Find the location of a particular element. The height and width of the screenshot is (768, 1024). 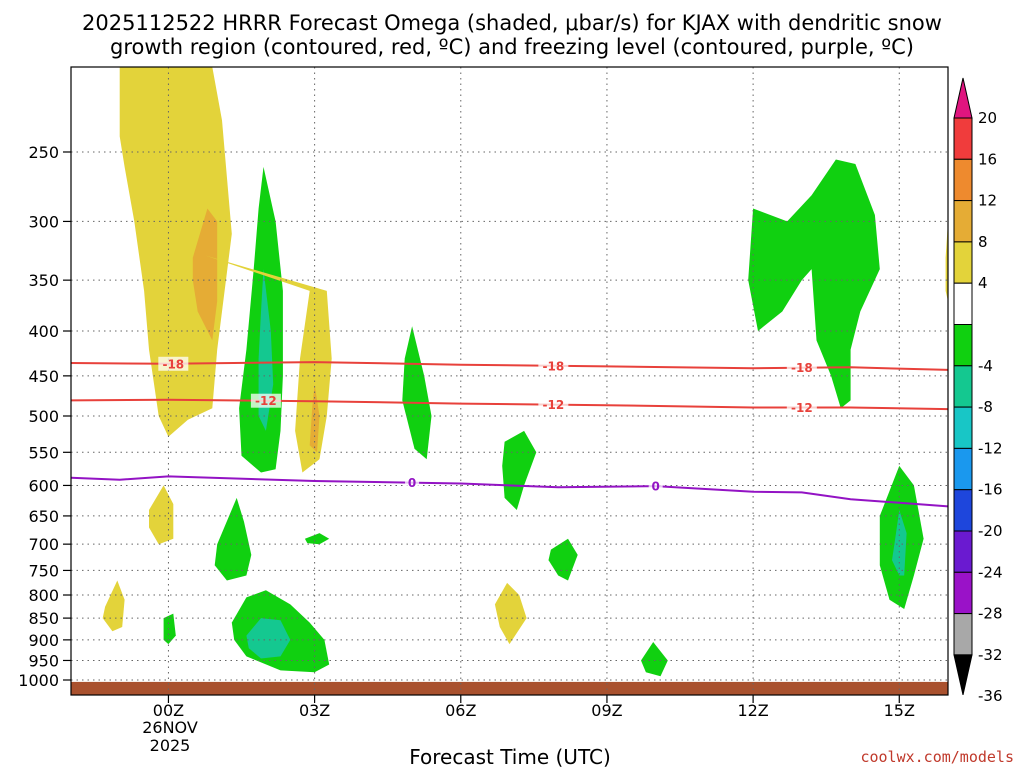

x-tick-label-12Z: 12Z is located at coordinates (752, 710).